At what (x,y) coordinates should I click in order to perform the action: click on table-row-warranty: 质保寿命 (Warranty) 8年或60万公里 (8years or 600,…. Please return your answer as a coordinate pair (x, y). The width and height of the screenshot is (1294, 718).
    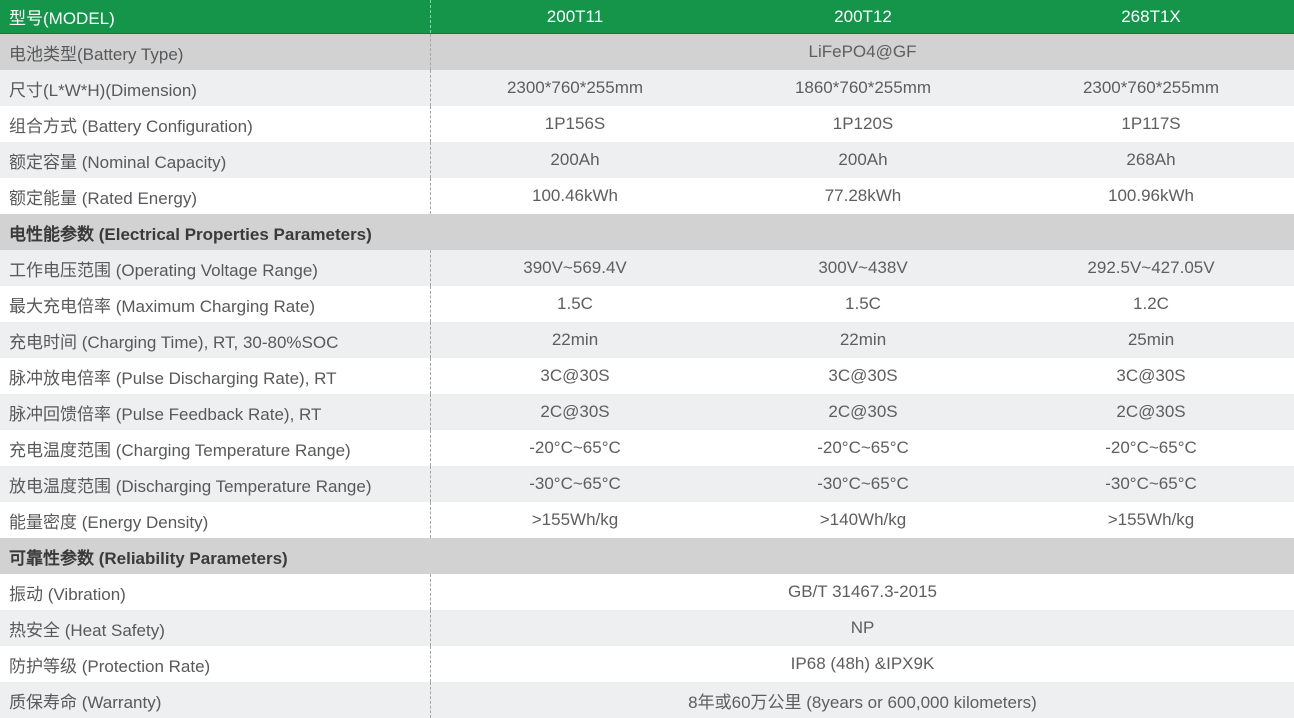
    Looking at the image, I should click on (647, 700).